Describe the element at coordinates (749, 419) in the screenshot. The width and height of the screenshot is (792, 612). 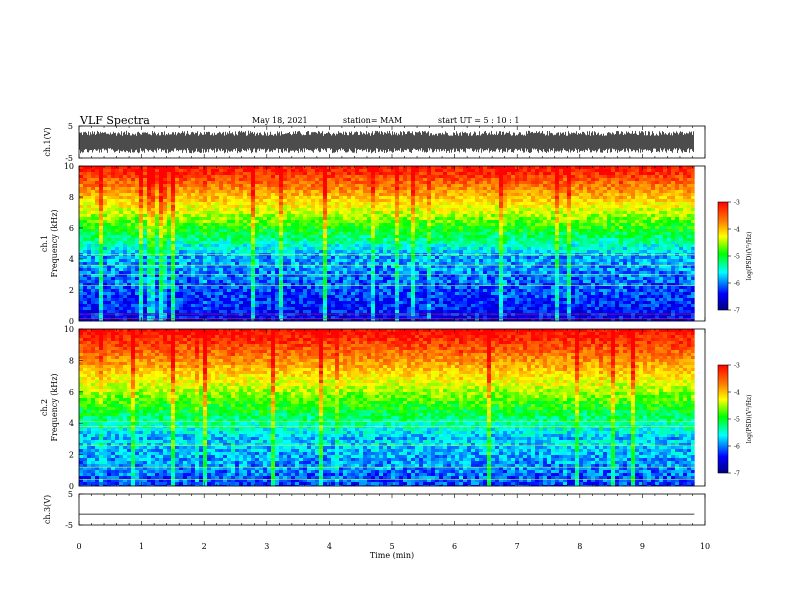
I see `ch2-spectrogram-colorbar-label: log(PSD)(V²/Hz)` at that location.